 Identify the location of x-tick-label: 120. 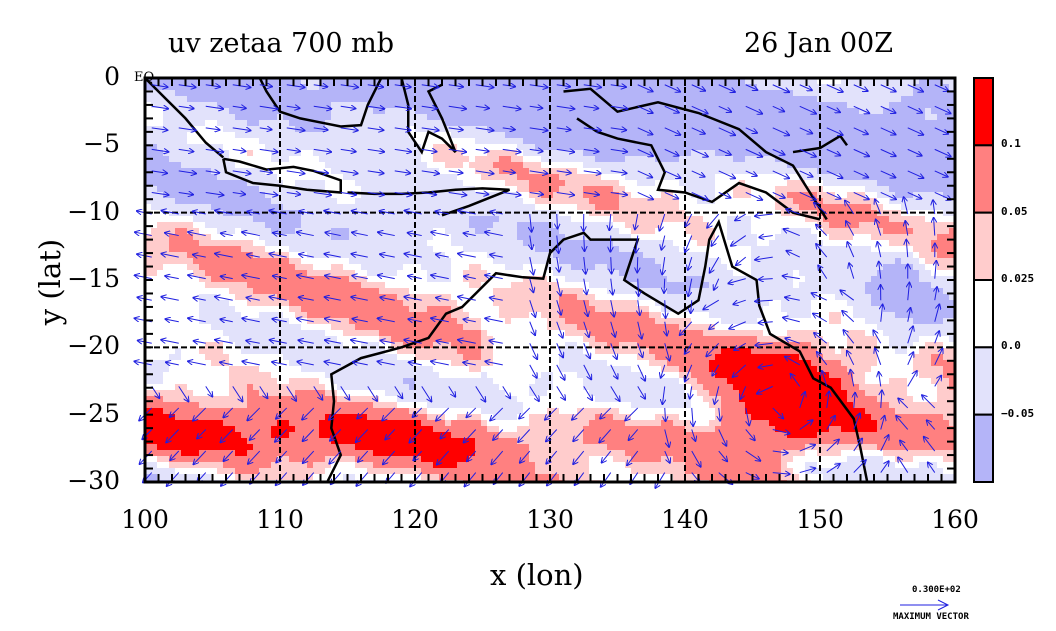
(415, 519).